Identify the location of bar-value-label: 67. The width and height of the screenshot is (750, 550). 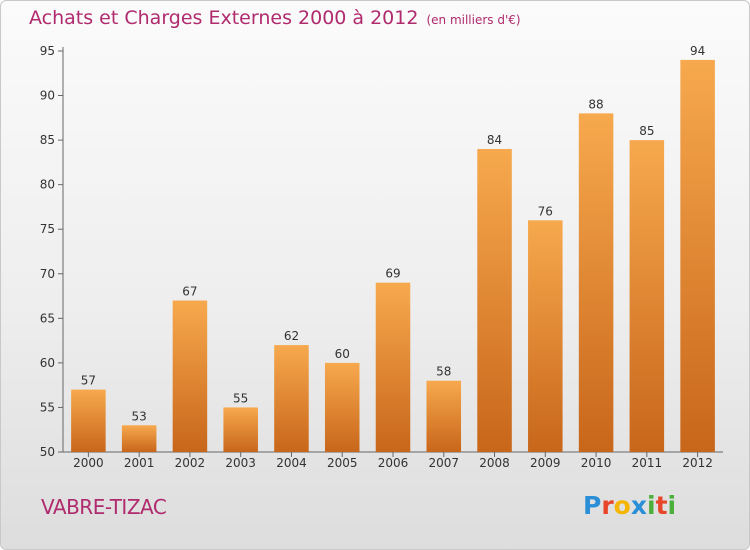
(189, 292).